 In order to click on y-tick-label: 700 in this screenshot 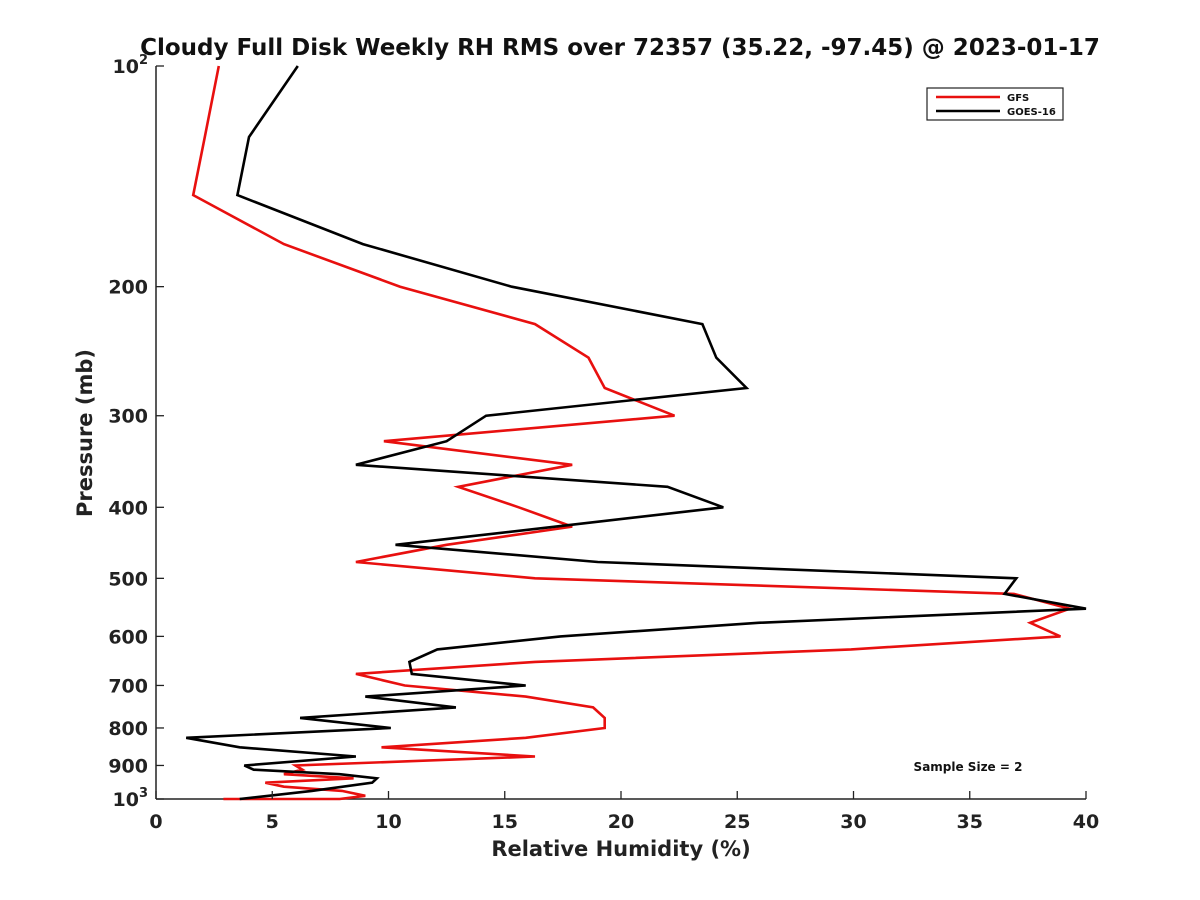, I will do `click(128, 686)`.